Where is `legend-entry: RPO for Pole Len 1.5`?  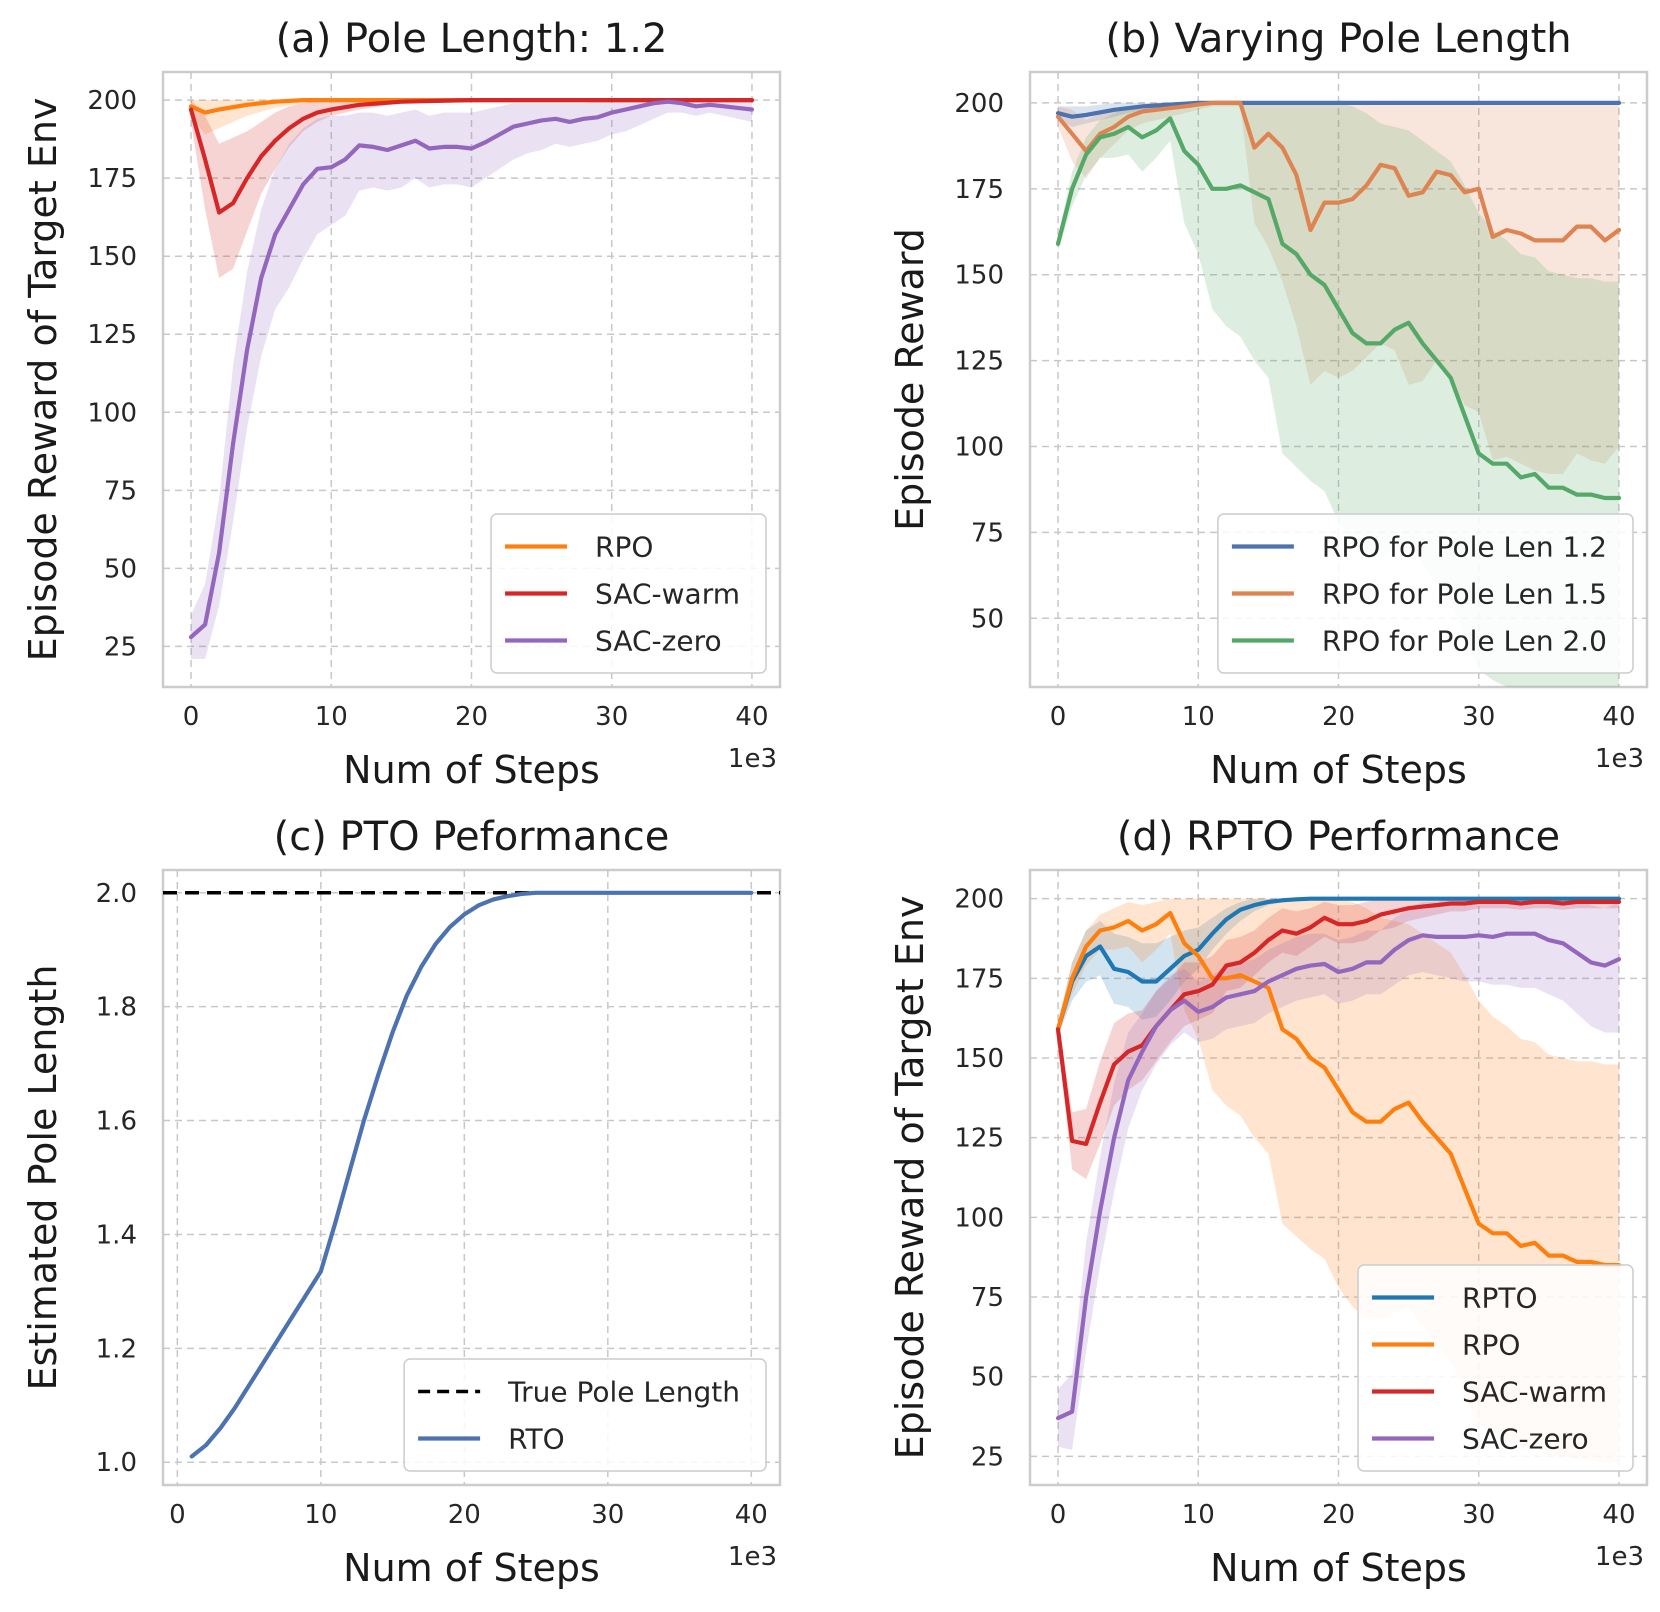 legend-entry: RPO for Pole Len 1.5 is located at coordinates (1464, 594).